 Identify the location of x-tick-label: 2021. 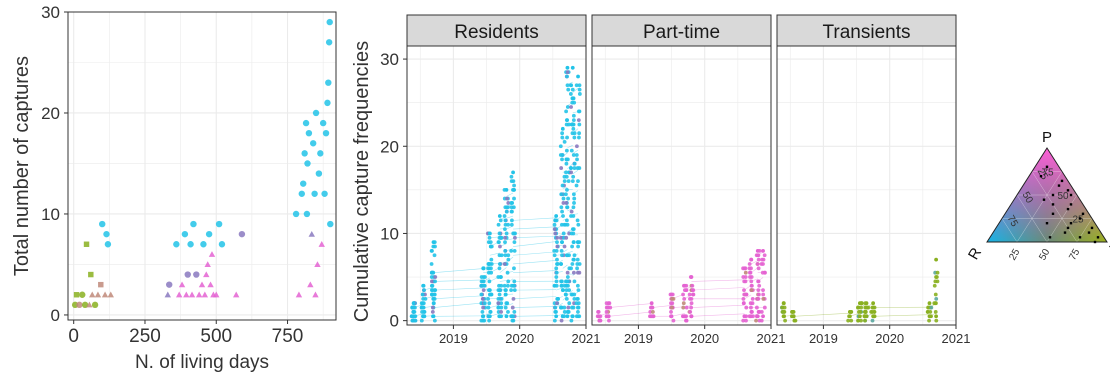
(956, 338).